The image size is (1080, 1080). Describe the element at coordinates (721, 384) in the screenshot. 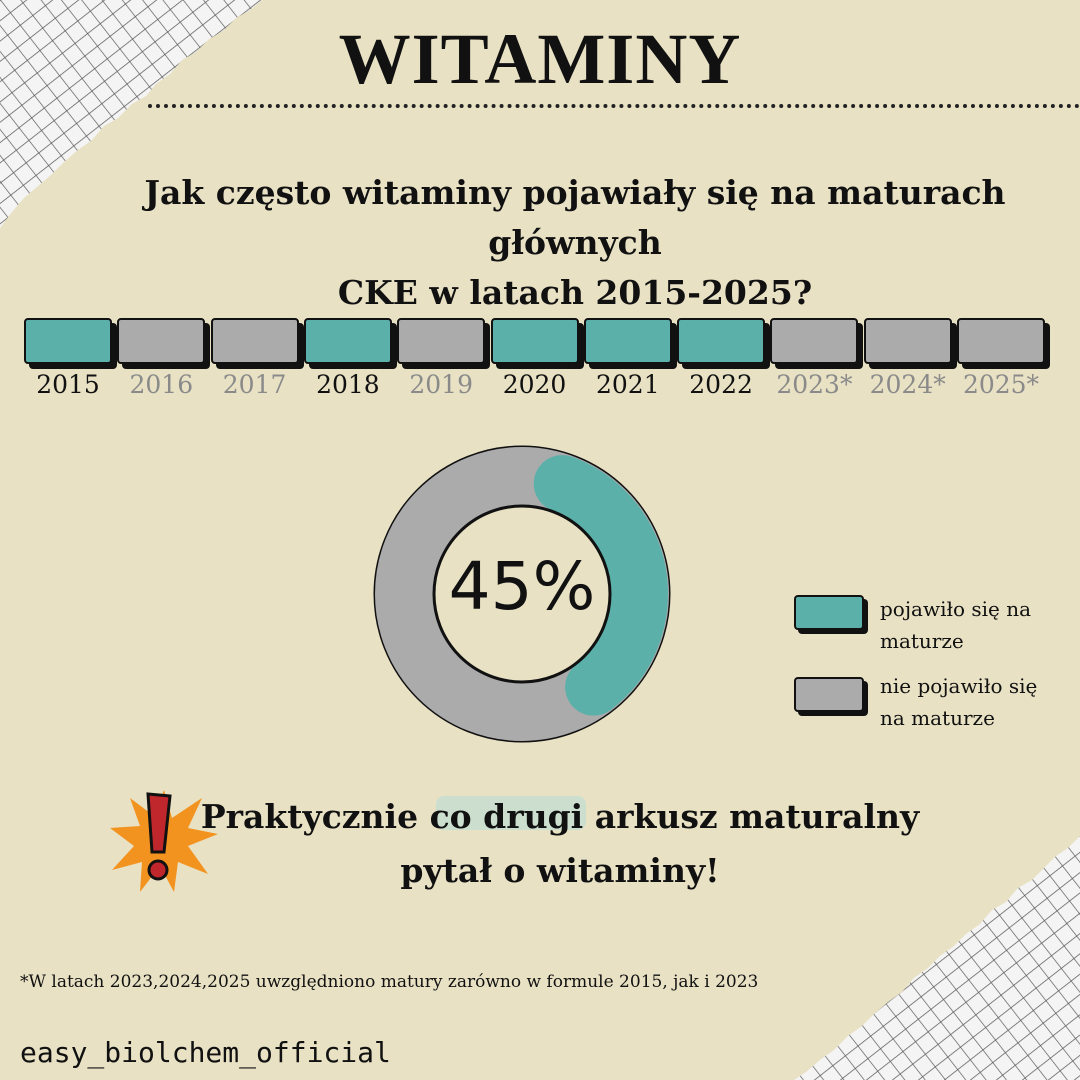

I see `year-label-2022: 2022` at that location.